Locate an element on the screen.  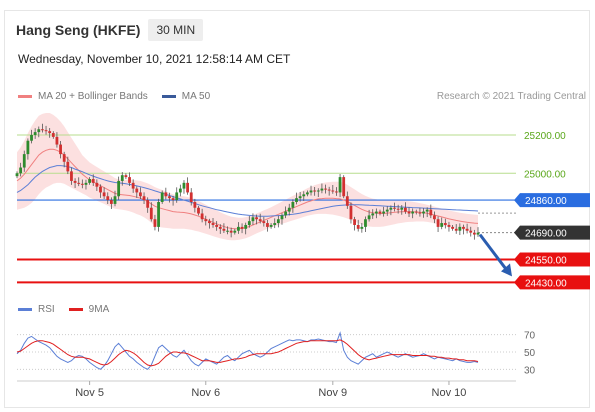
rsi-tick-label: 50 is located at coordinates (530, 353).